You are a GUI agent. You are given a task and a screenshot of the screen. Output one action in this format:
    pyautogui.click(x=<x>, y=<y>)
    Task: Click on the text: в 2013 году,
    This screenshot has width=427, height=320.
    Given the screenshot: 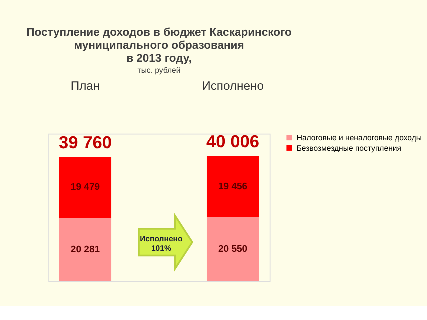 What is the action you would take?
    pyautogui.click(x=159, y=58)
    